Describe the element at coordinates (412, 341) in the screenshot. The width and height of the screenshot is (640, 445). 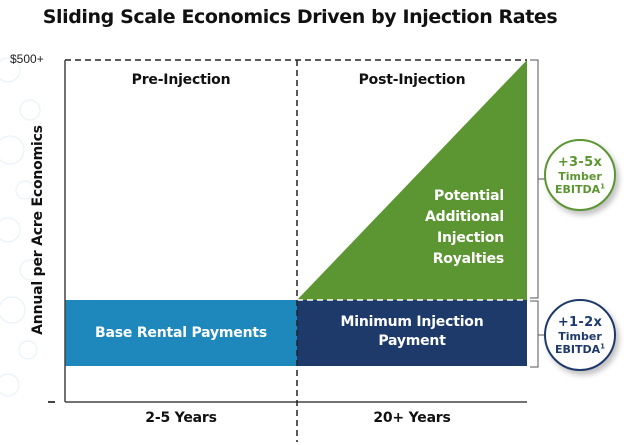
I see `min-injection-label-line2: Payment` at that location.